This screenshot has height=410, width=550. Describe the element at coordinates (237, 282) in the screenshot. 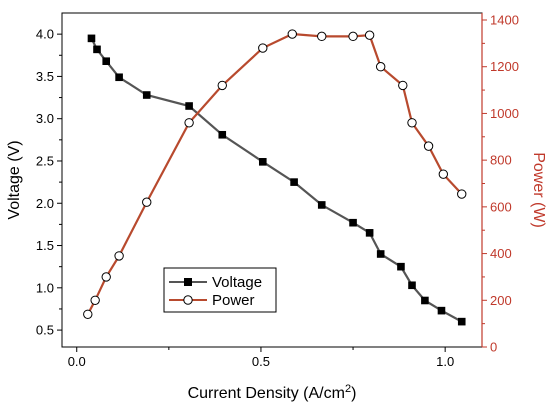

I see `legend-voltage-label: Voltage` at that location.